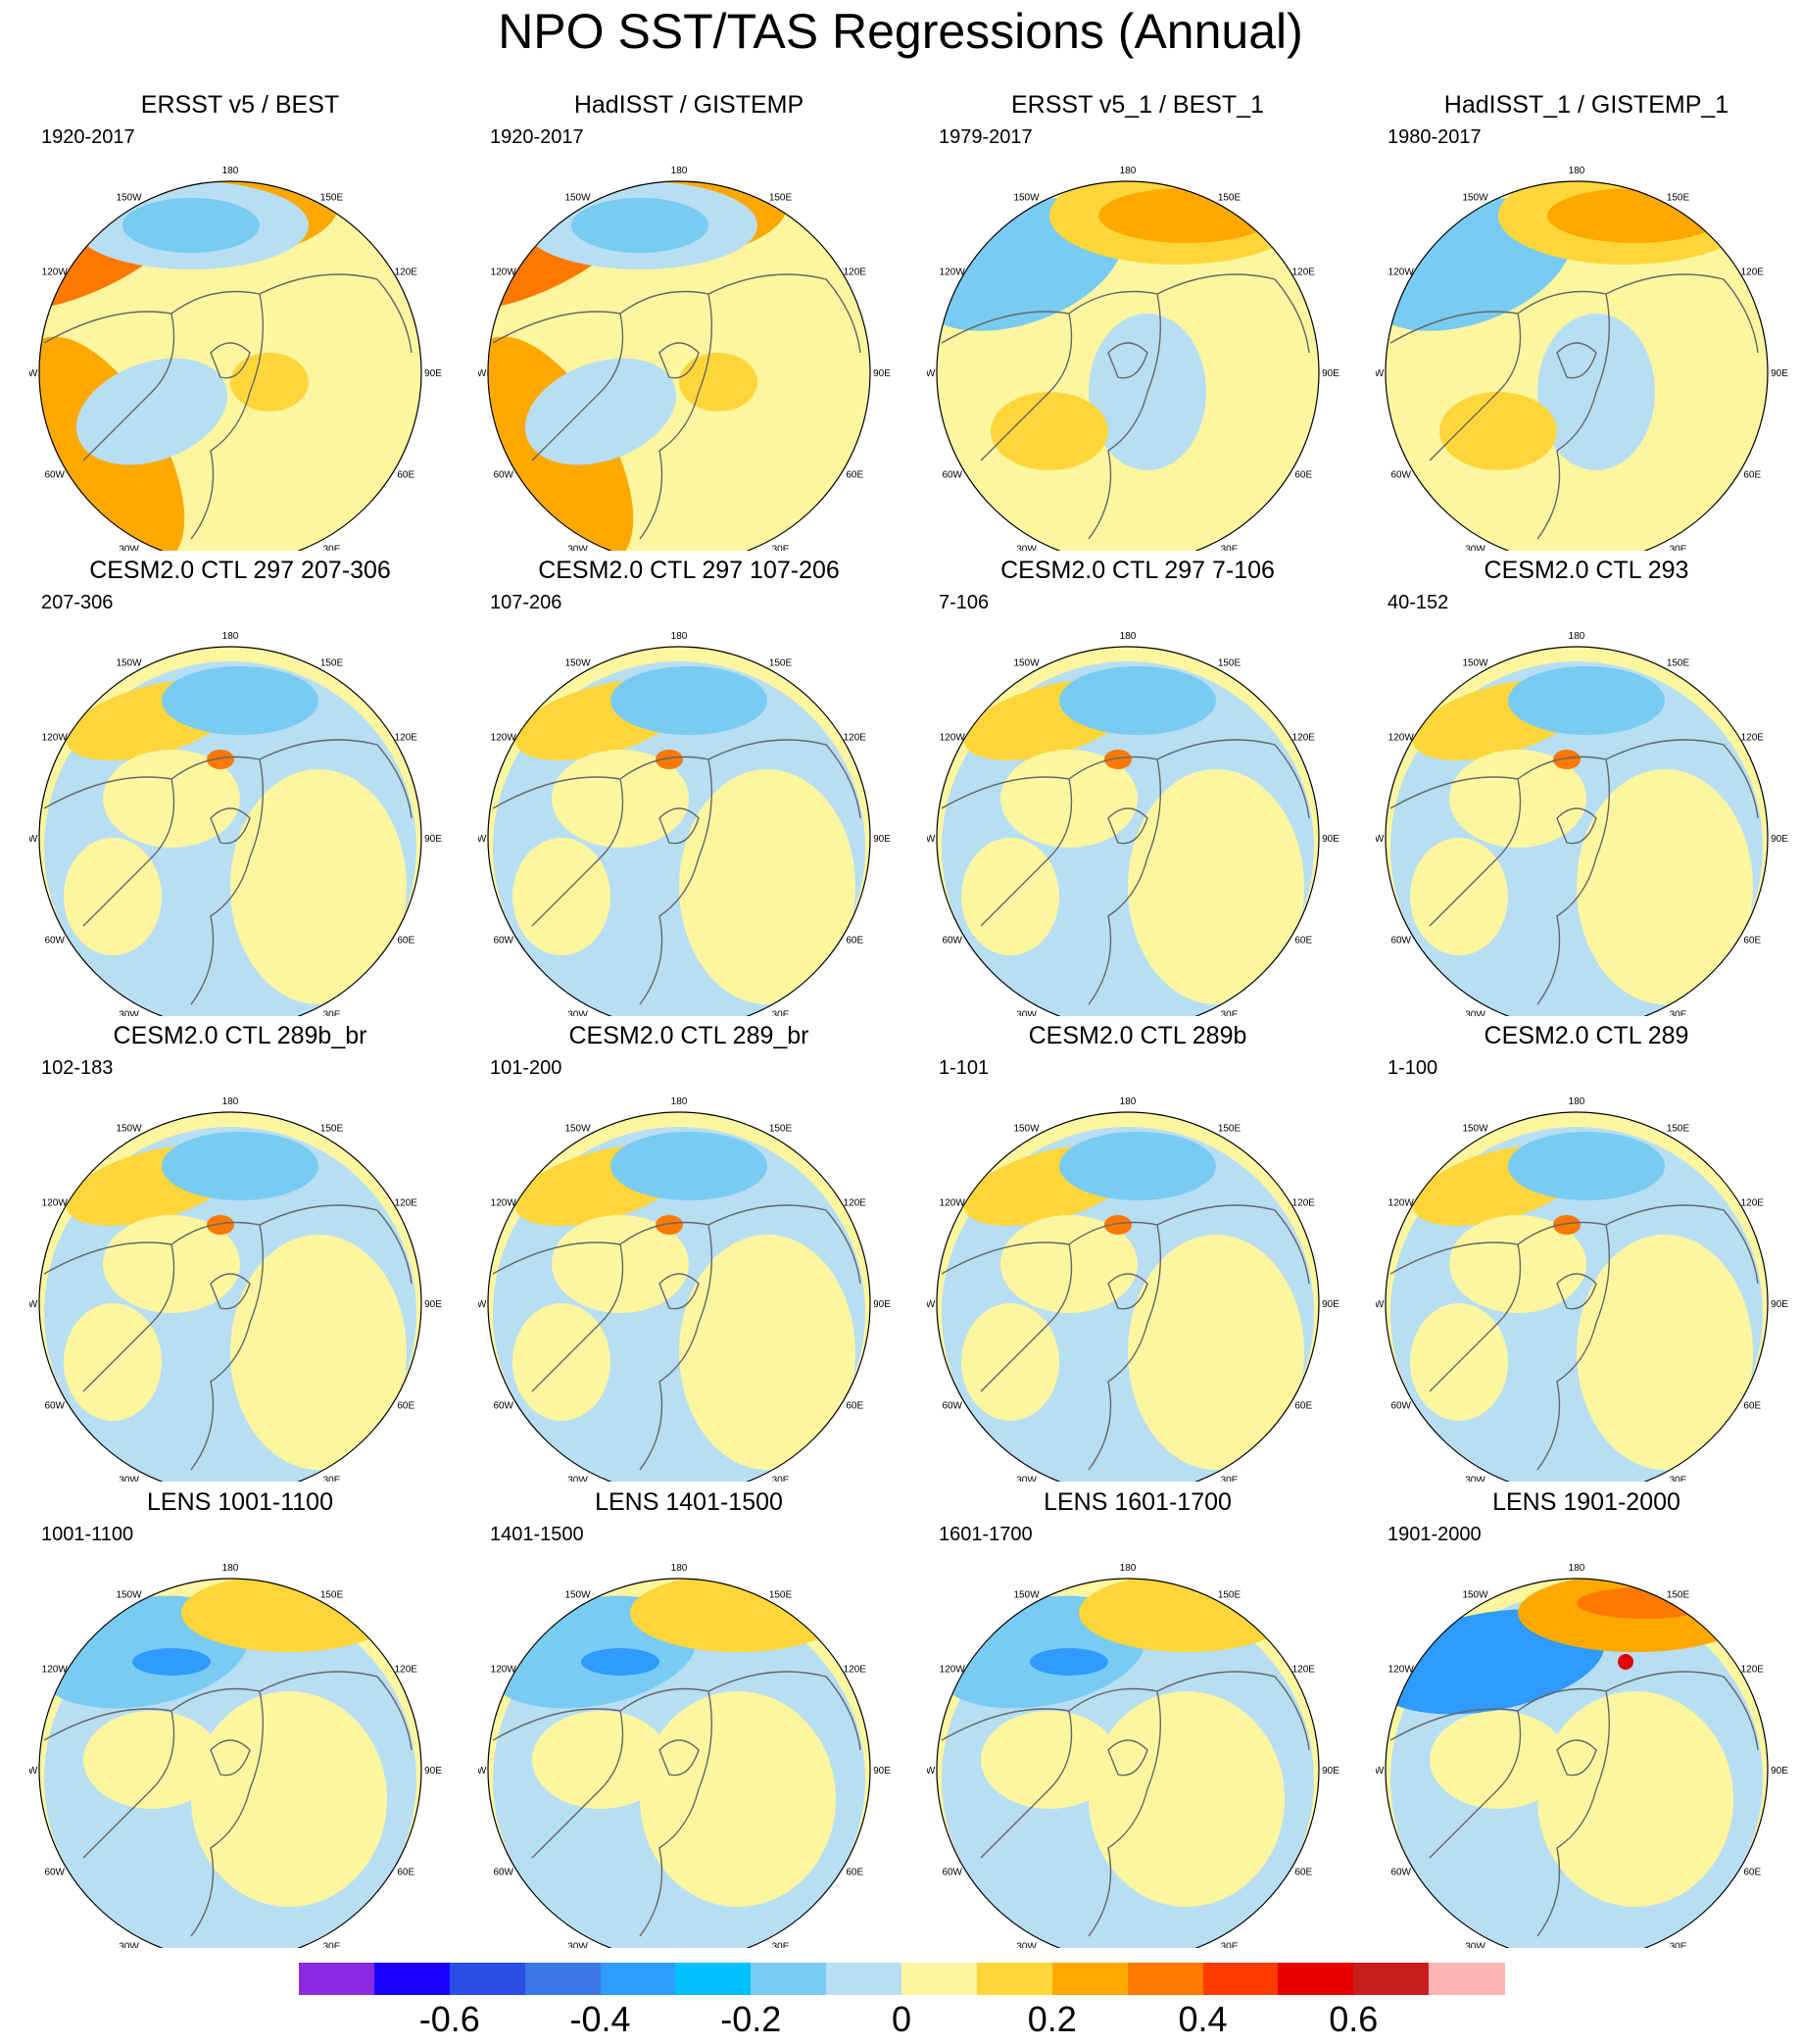 Image resolution: width=1801 pixels, height=2044 pixels. What do you see at coordinates (240, 1502) in the screenshot?
I see `panel-title: LENS 1001-1100` at bounding box center [240, 1502].